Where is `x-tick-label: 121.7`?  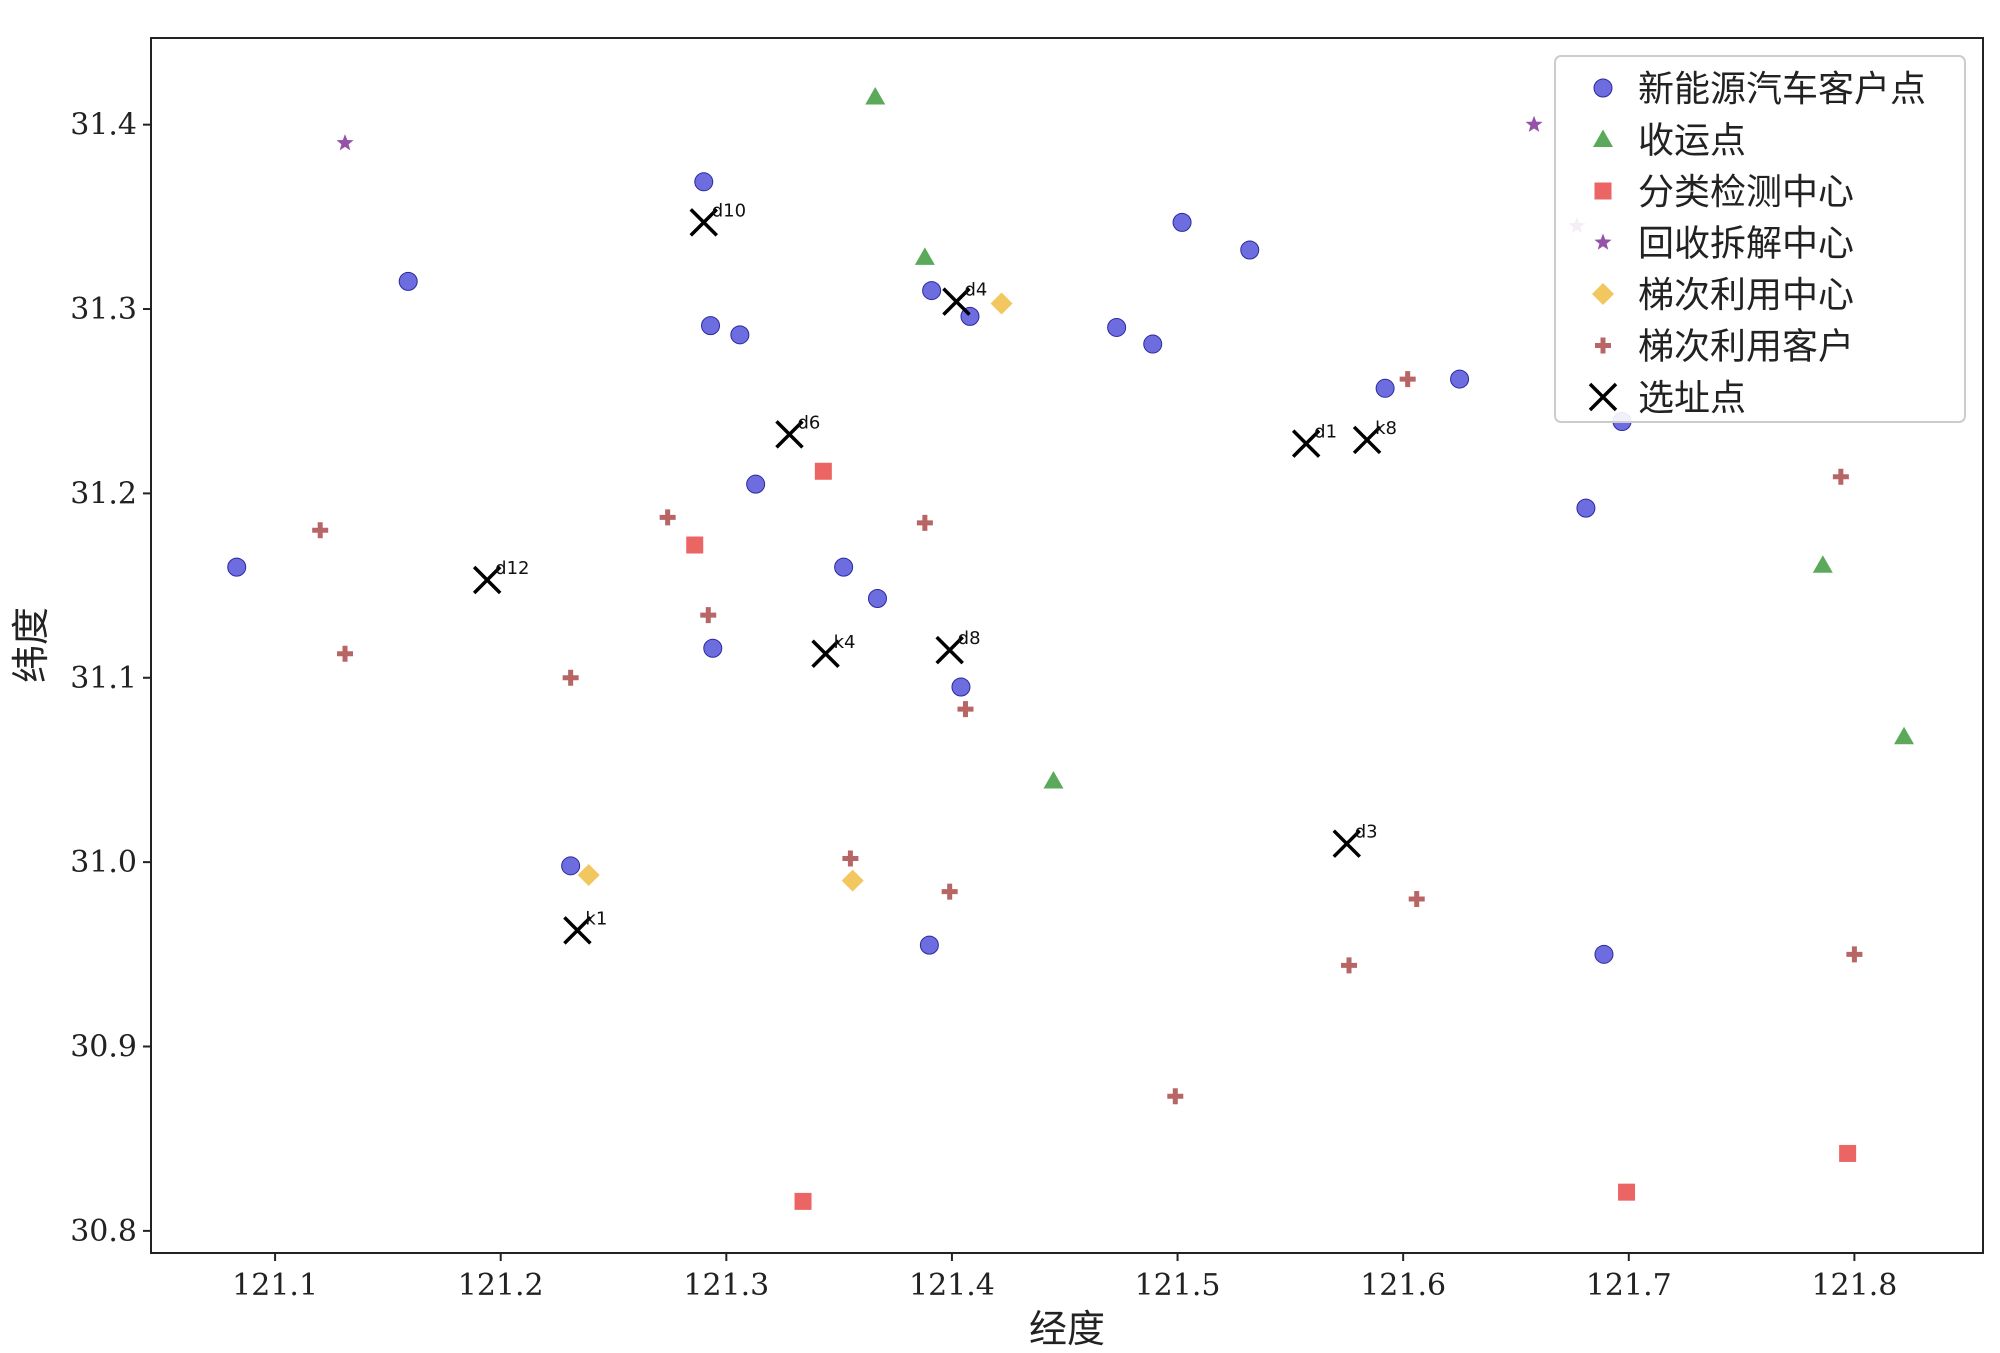 x-tick-label: 121.7 is located at coordinates (1629, 1285).